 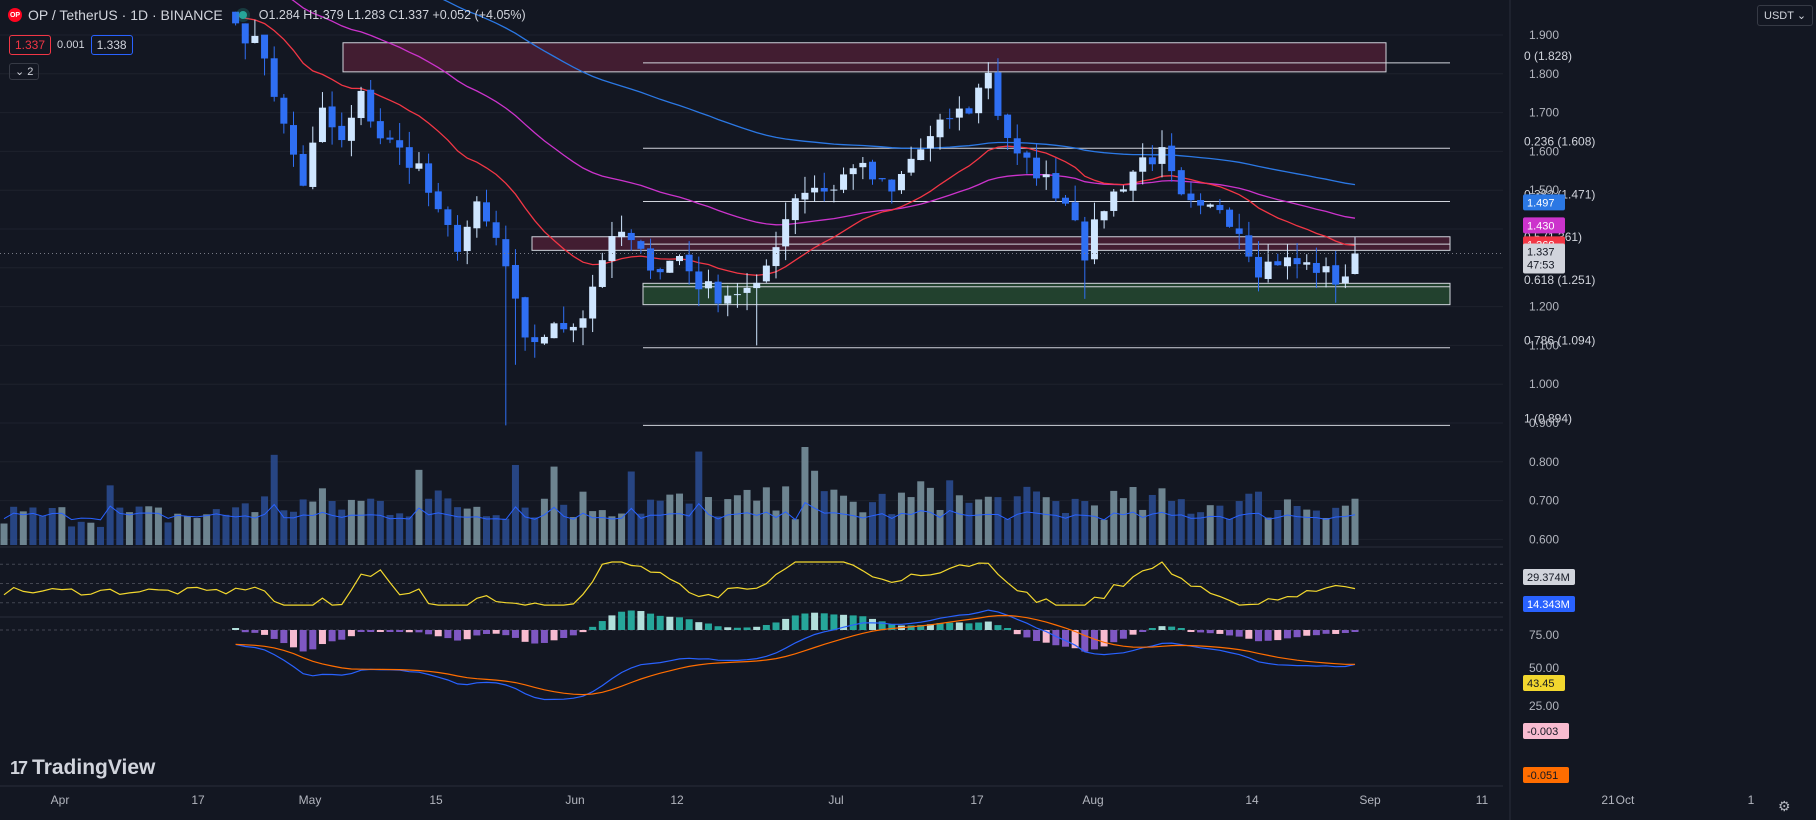 I want to click on indicators-toggle-button: ⌄ 2, so click(x=24, y=71).